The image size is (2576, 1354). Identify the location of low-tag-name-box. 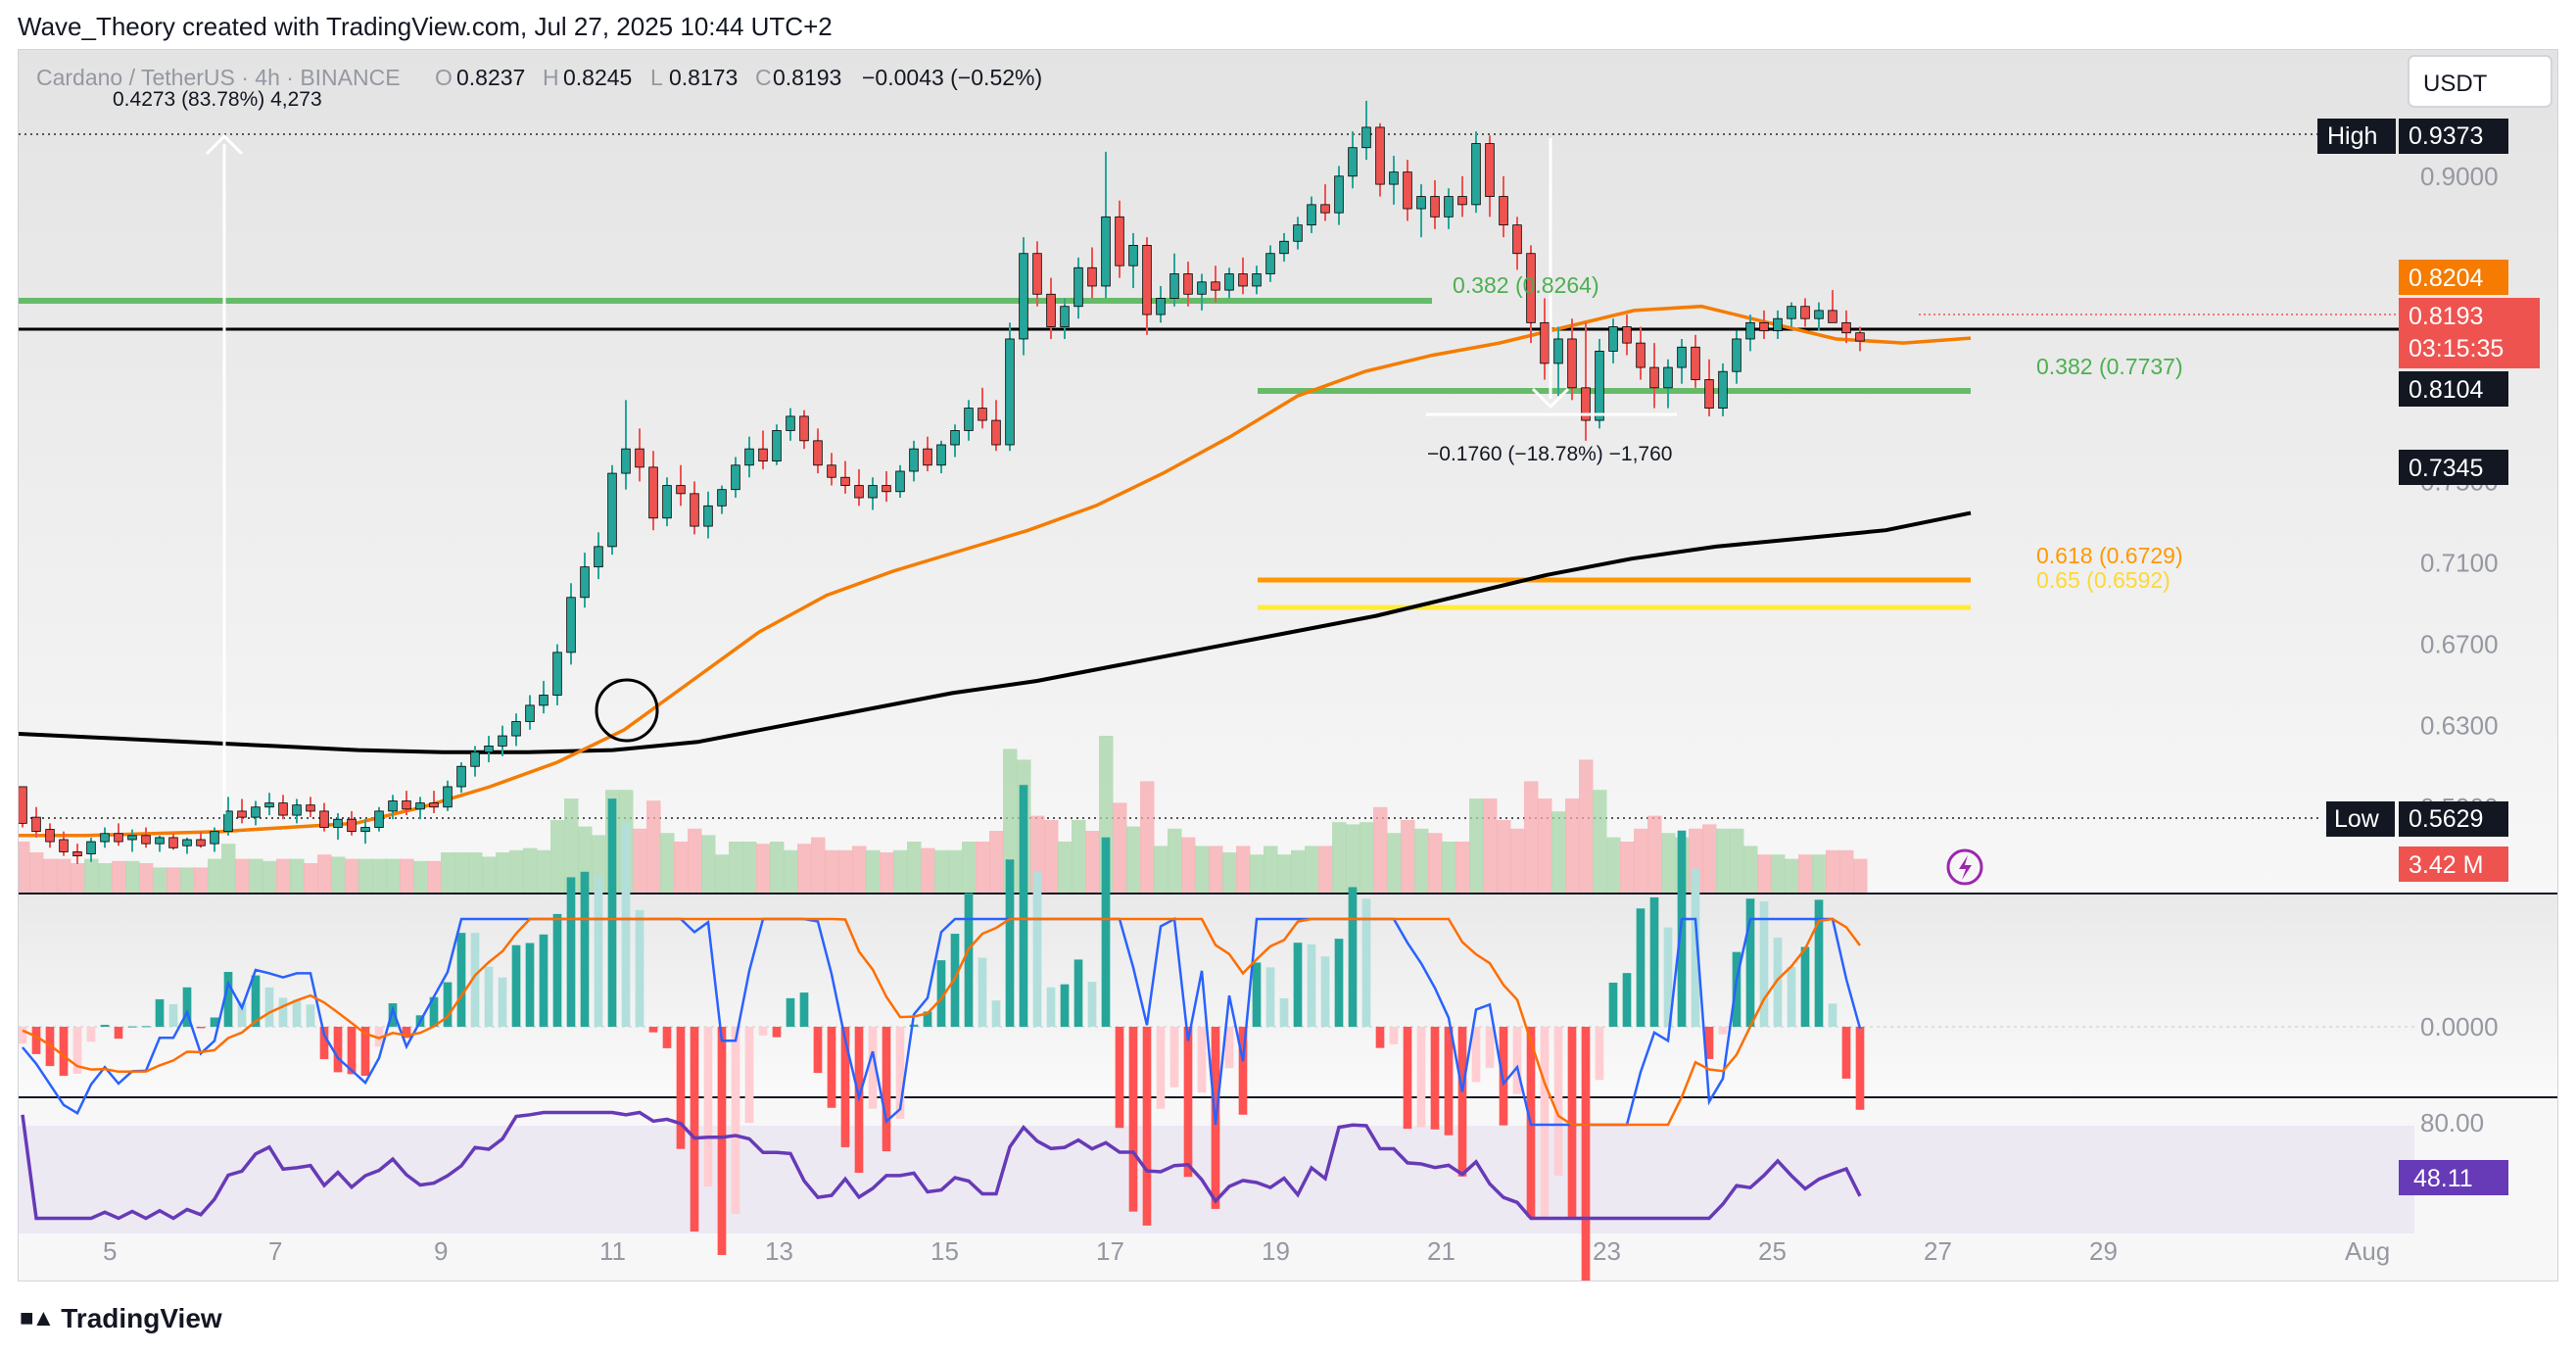
(2360, 819).